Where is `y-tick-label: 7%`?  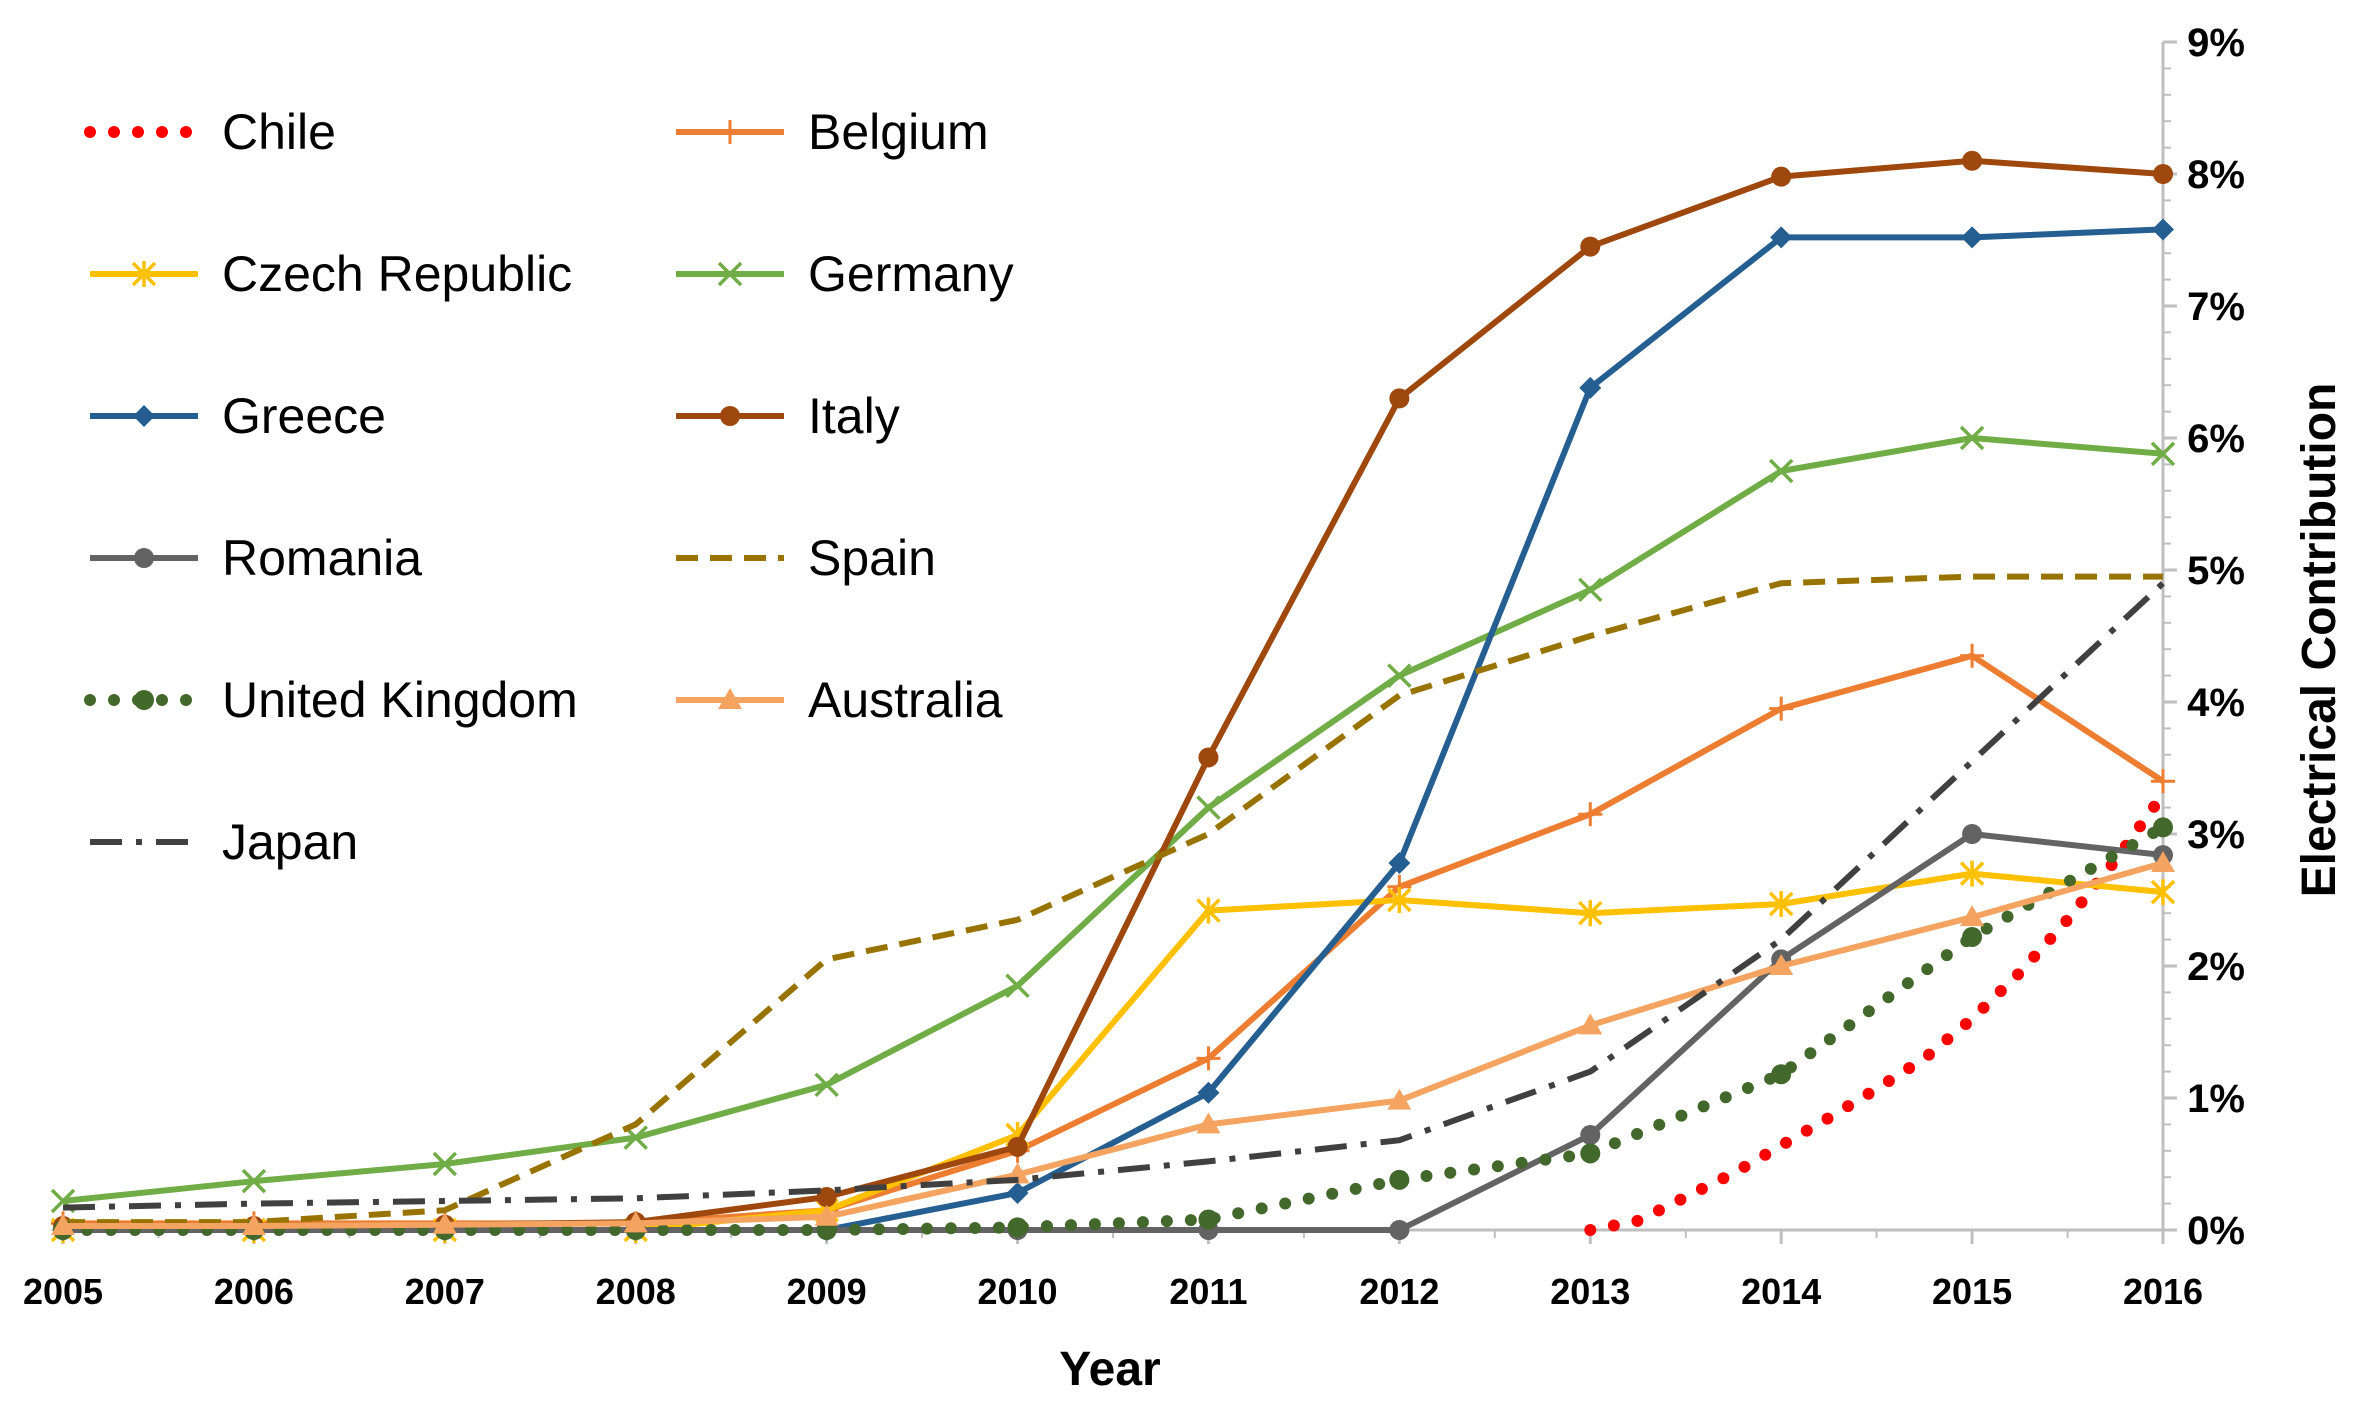
y-tick-label: 7% is located at coordinates (2216, 307).